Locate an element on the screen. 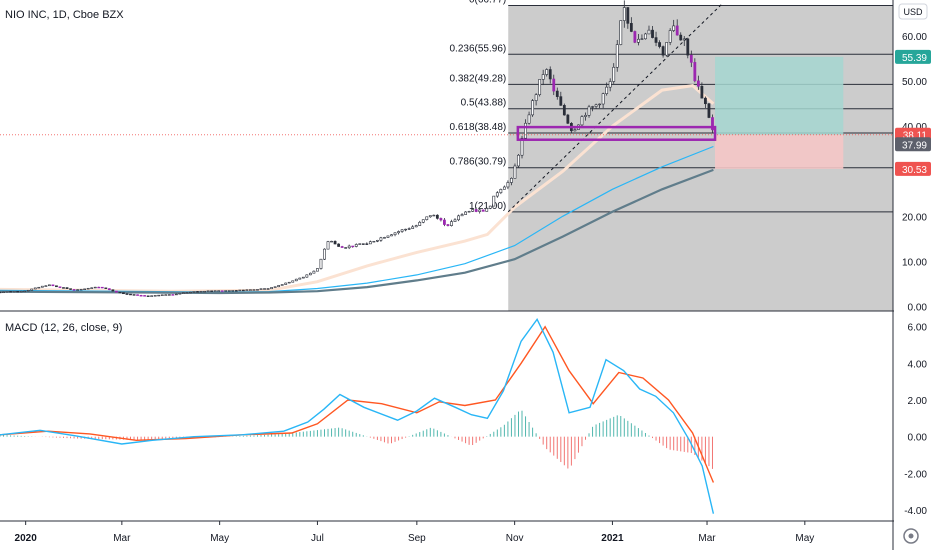  time-tick-label: 2021 is located at coordinates (612, 538).